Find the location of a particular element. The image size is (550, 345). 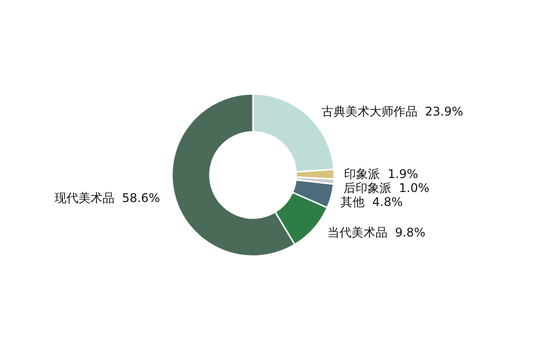

slice-label: 当代美术品 9.8% is located at coordinates (376, 233).